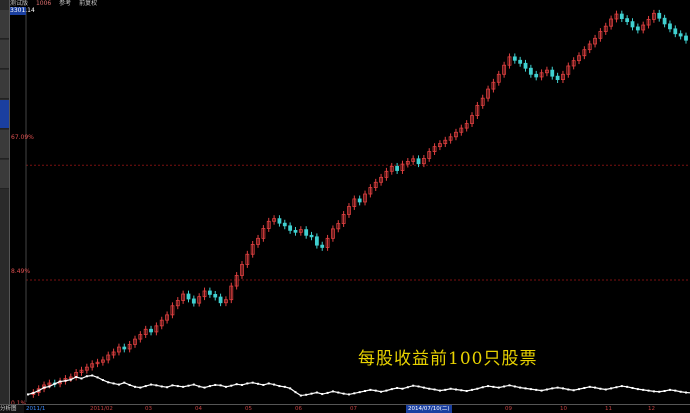  What do you see at coordinates (101, 409) in the screenshot?
I see `time-tick: 2011/02` at bounding box center [101, 409].